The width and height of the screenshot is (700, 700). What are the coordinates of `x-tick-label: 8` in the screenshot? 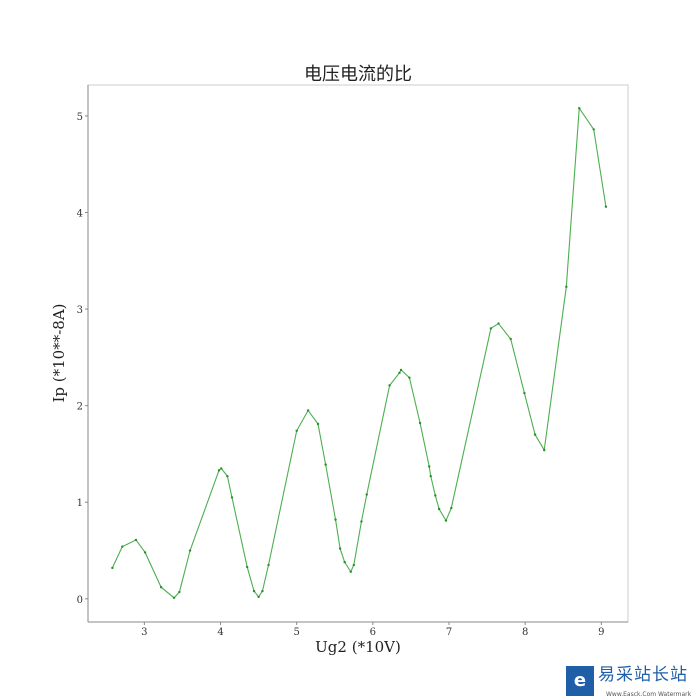 It's located at (525, 632).